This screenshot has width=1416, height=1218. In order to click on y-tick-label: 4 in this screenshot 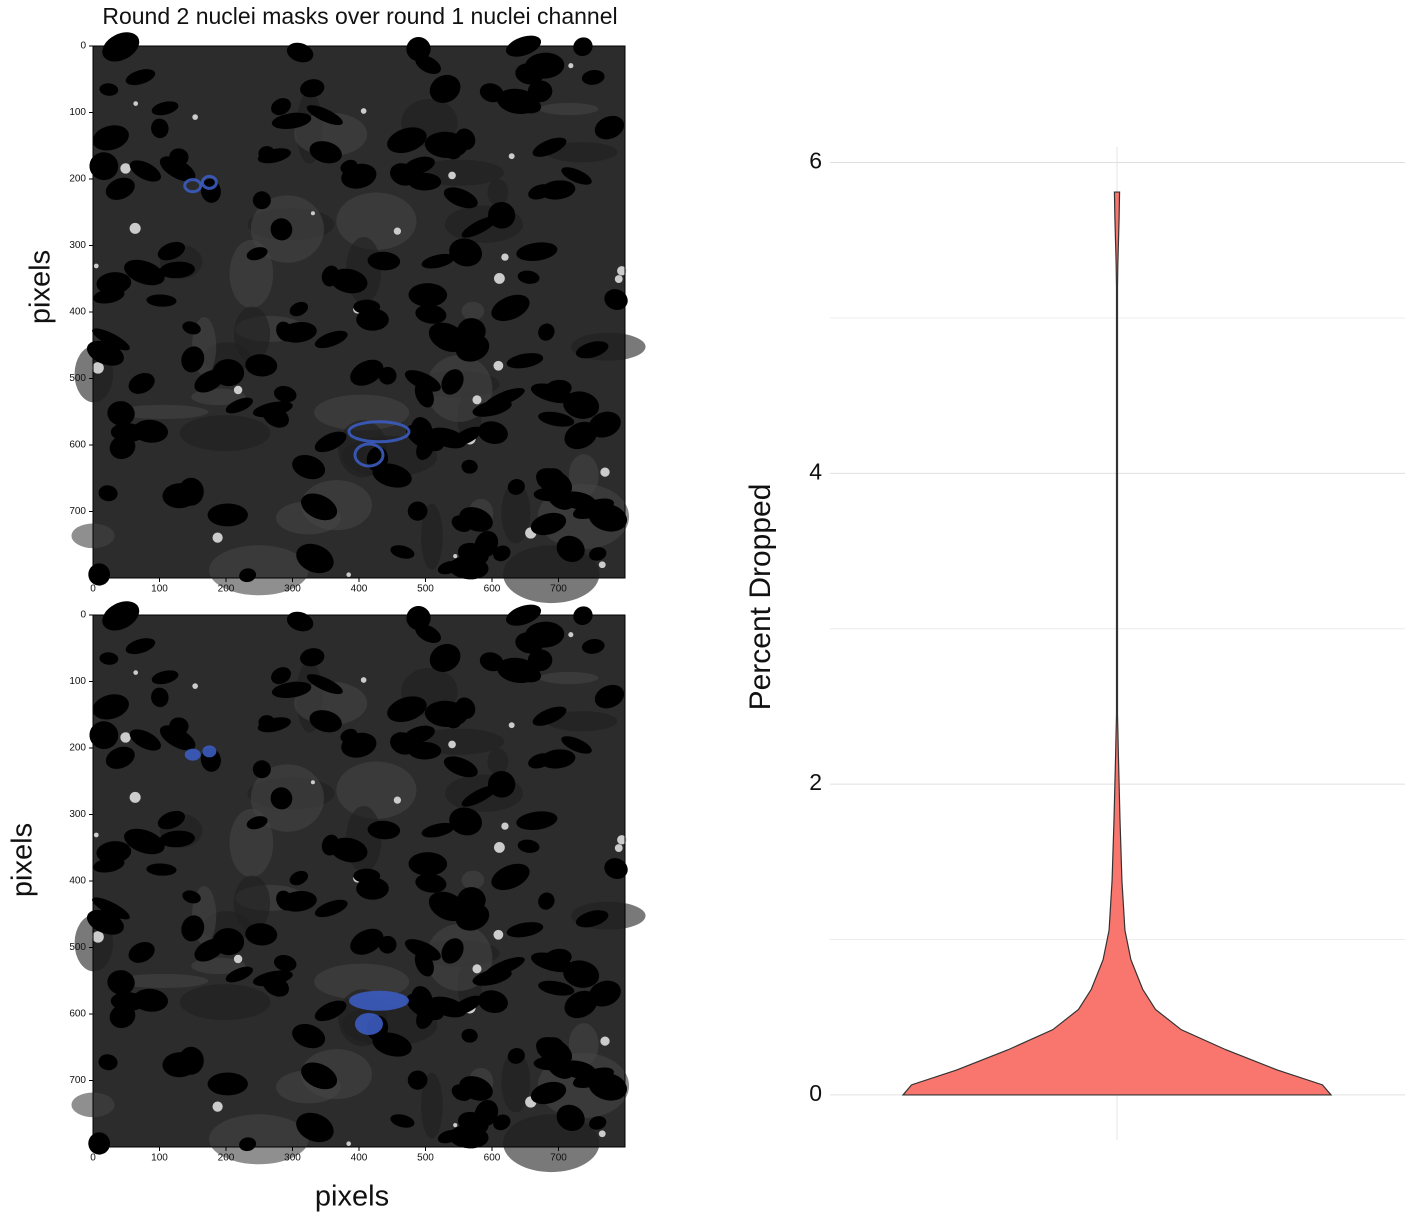, I will do `click(815, 471)`.